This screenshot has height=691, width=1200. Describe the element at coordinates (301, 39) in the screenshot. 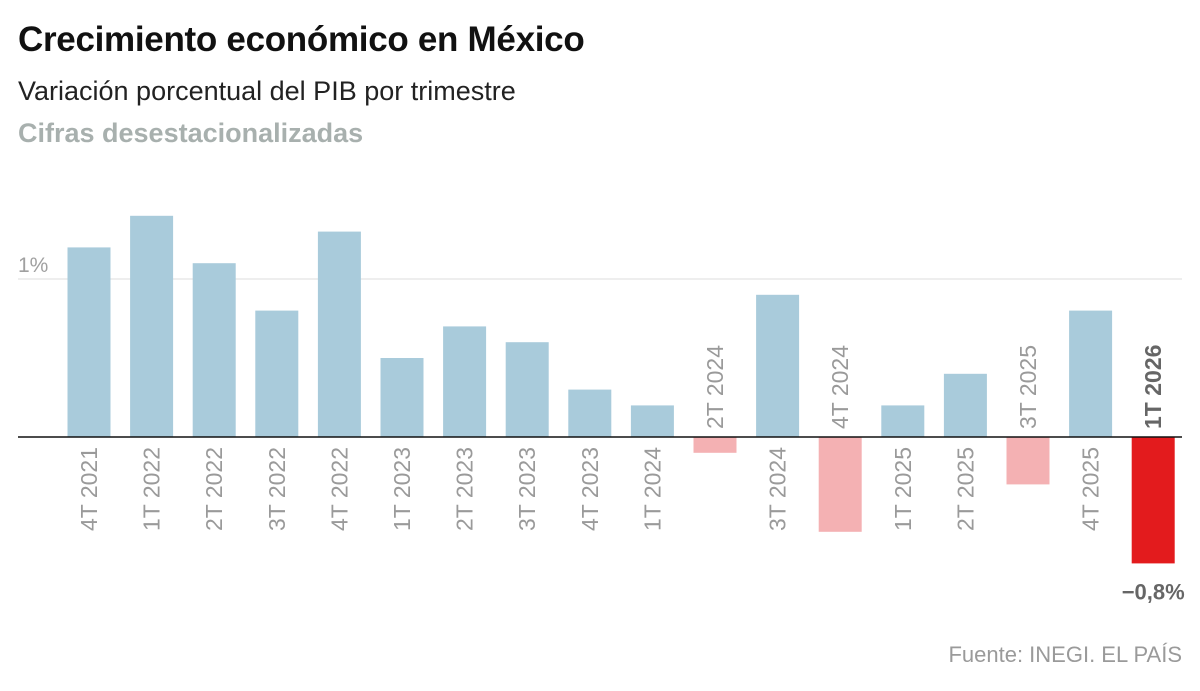

I see `chart-title: Crecimiento económico en México` at that location.